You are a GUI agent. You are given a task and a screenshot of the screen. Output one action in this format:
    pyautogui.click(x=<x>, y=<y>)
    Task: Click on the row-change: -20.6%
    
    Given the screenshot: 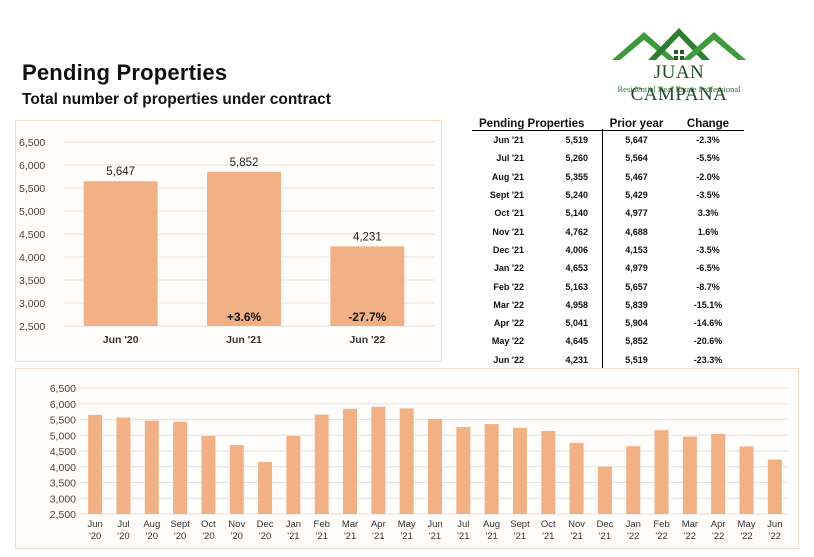 What is the action you would take?
    pyautogui.click(x=708, y=341)
    